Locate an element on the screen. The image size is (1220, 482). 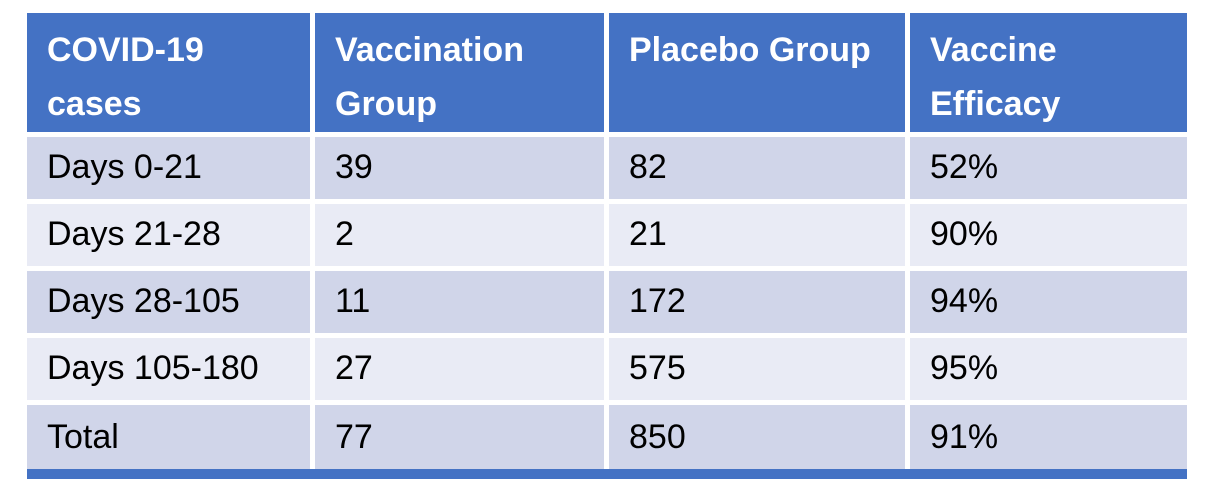
table-row-days-28-105: Days 28-105 11 172 94% is located at coordinates (607, 301).